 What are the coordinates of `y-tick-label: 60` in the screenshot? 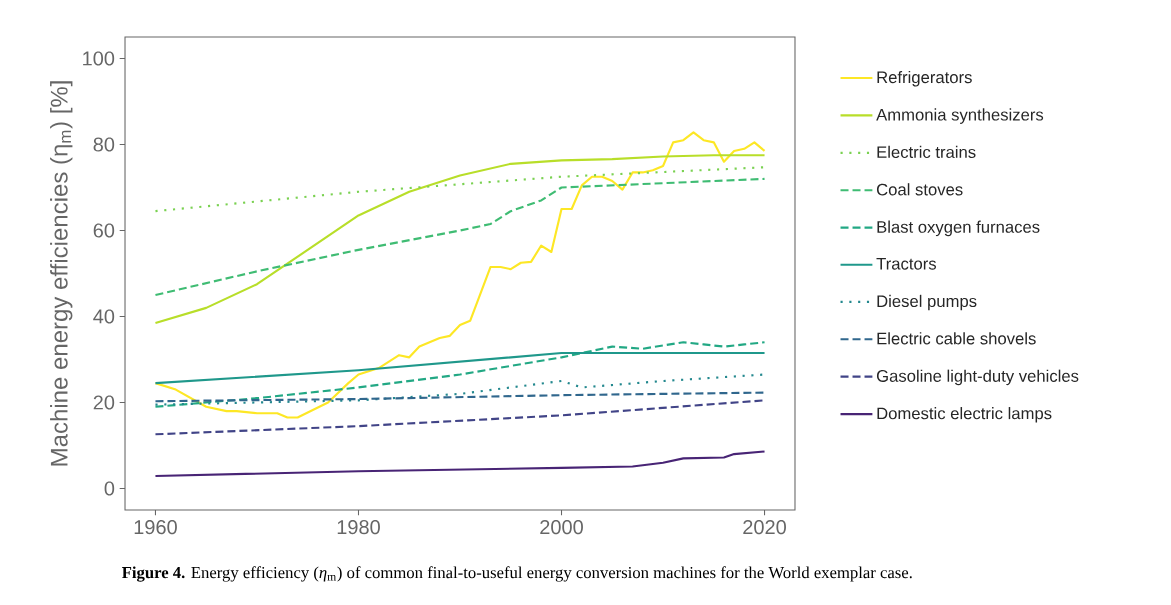 It's located at (104, 230).